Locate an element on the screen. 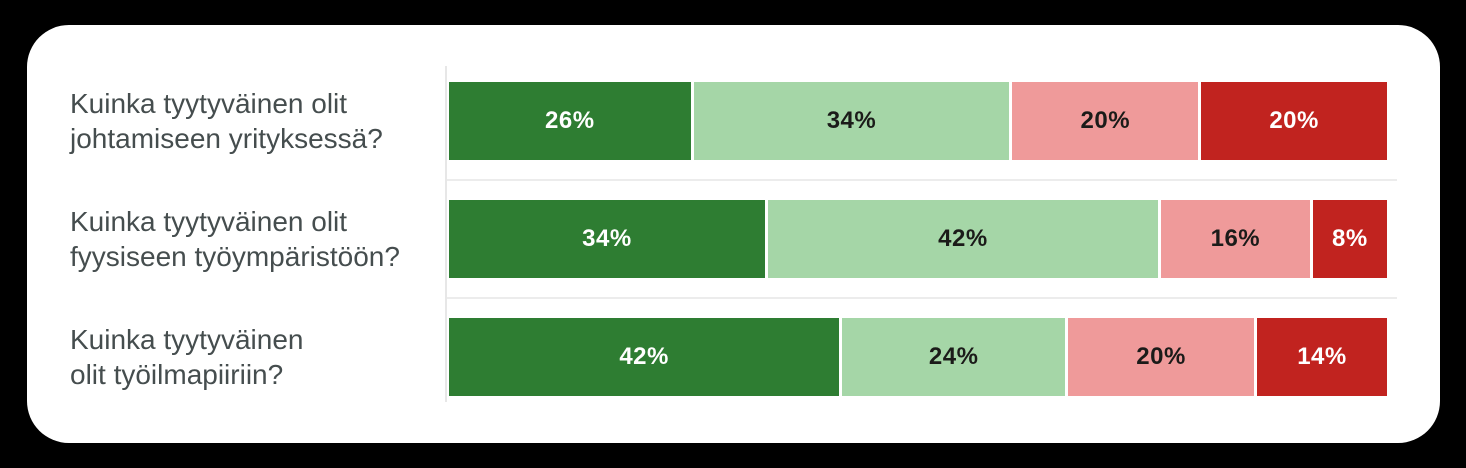  stacked-bar-row: 26% 34% 20% 20% is located at coordinates (918, 121).